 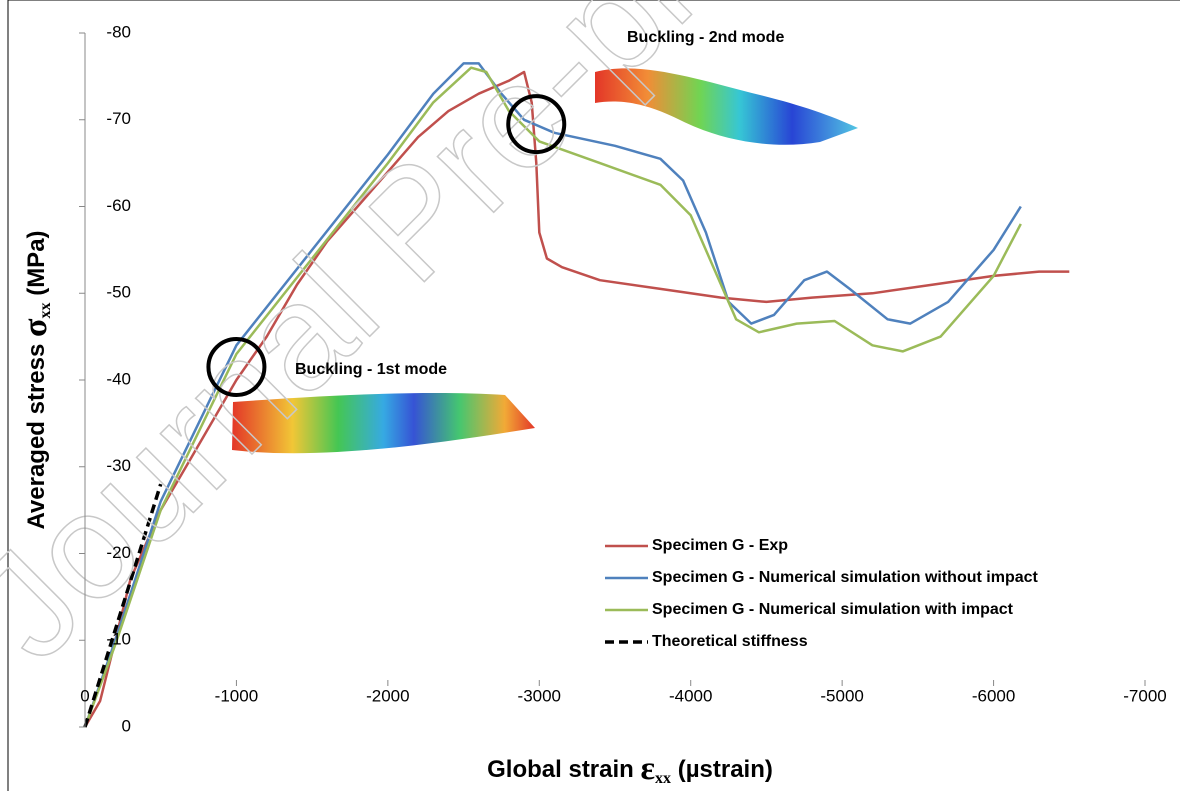 I want to click on y-tick-label: 0, so click(x=126, y=725).